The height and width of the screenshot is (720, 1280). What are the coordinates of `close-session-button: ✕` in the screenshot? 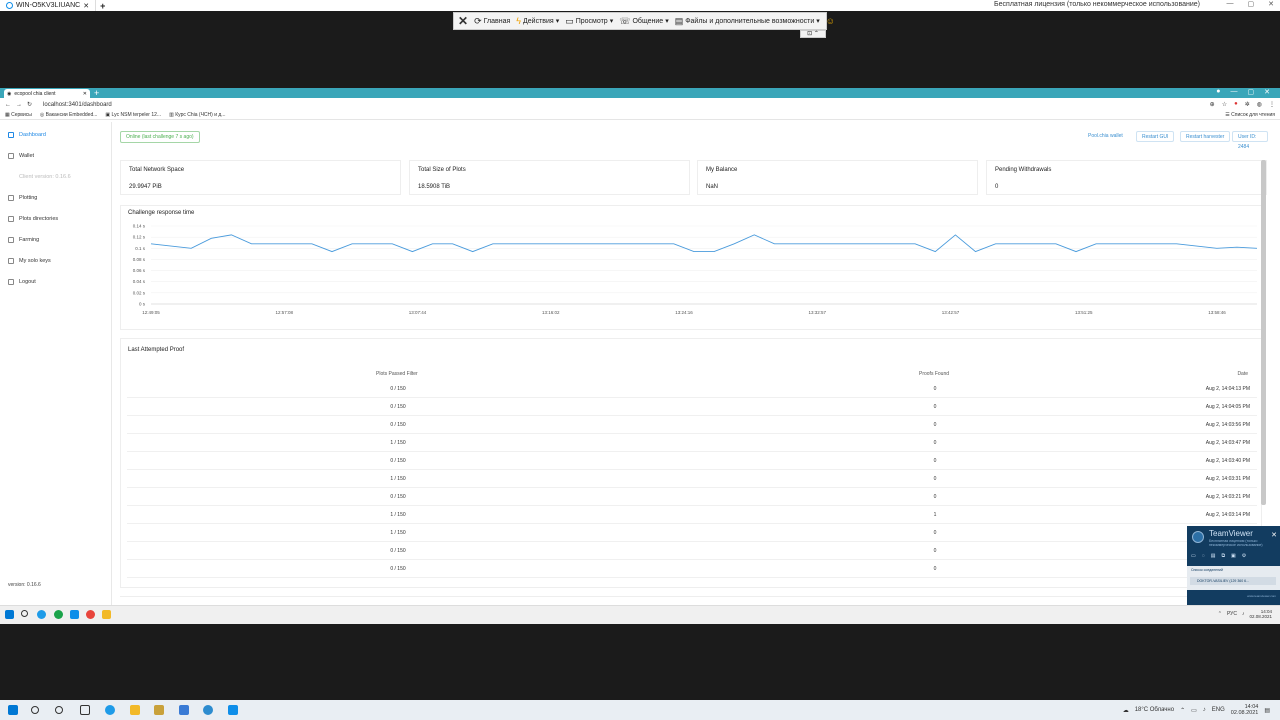 It's located at (463, 21).